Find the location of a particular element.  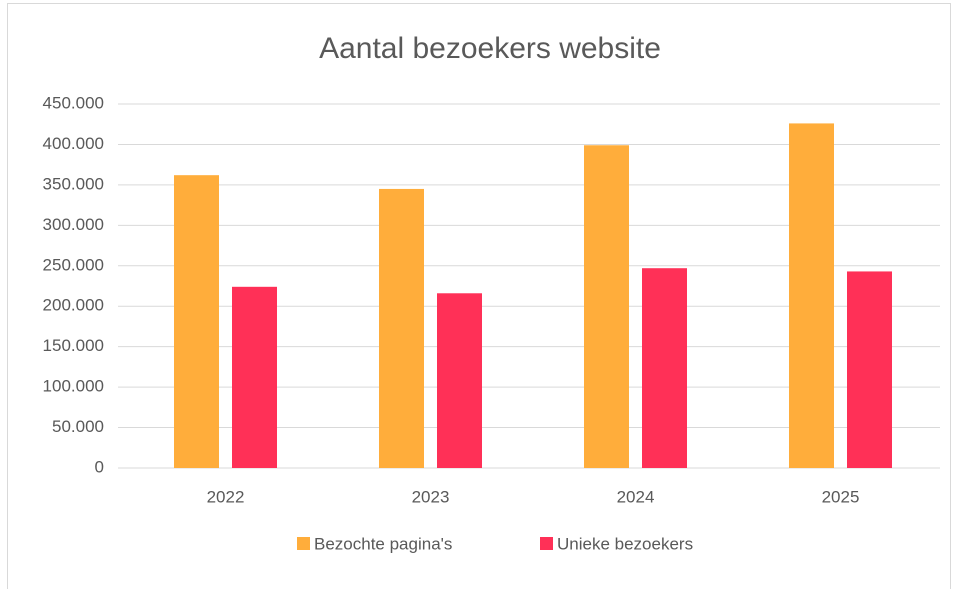

y-tick-label: 100.000 is located at coordinates (73, 386).